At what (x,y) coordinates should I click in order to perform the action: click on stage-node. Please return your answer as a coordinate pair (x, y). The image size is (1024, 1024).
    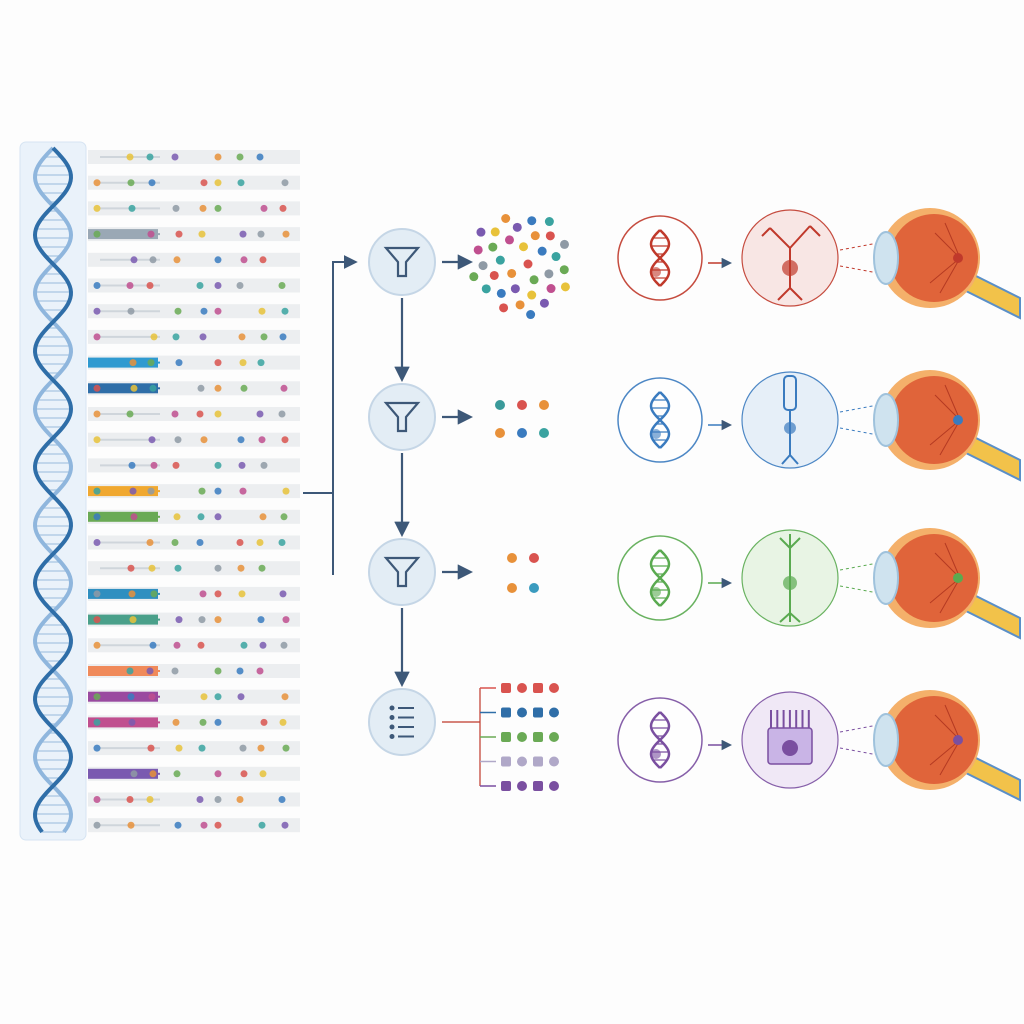
    Looking at the image, I should click on (402, 417).